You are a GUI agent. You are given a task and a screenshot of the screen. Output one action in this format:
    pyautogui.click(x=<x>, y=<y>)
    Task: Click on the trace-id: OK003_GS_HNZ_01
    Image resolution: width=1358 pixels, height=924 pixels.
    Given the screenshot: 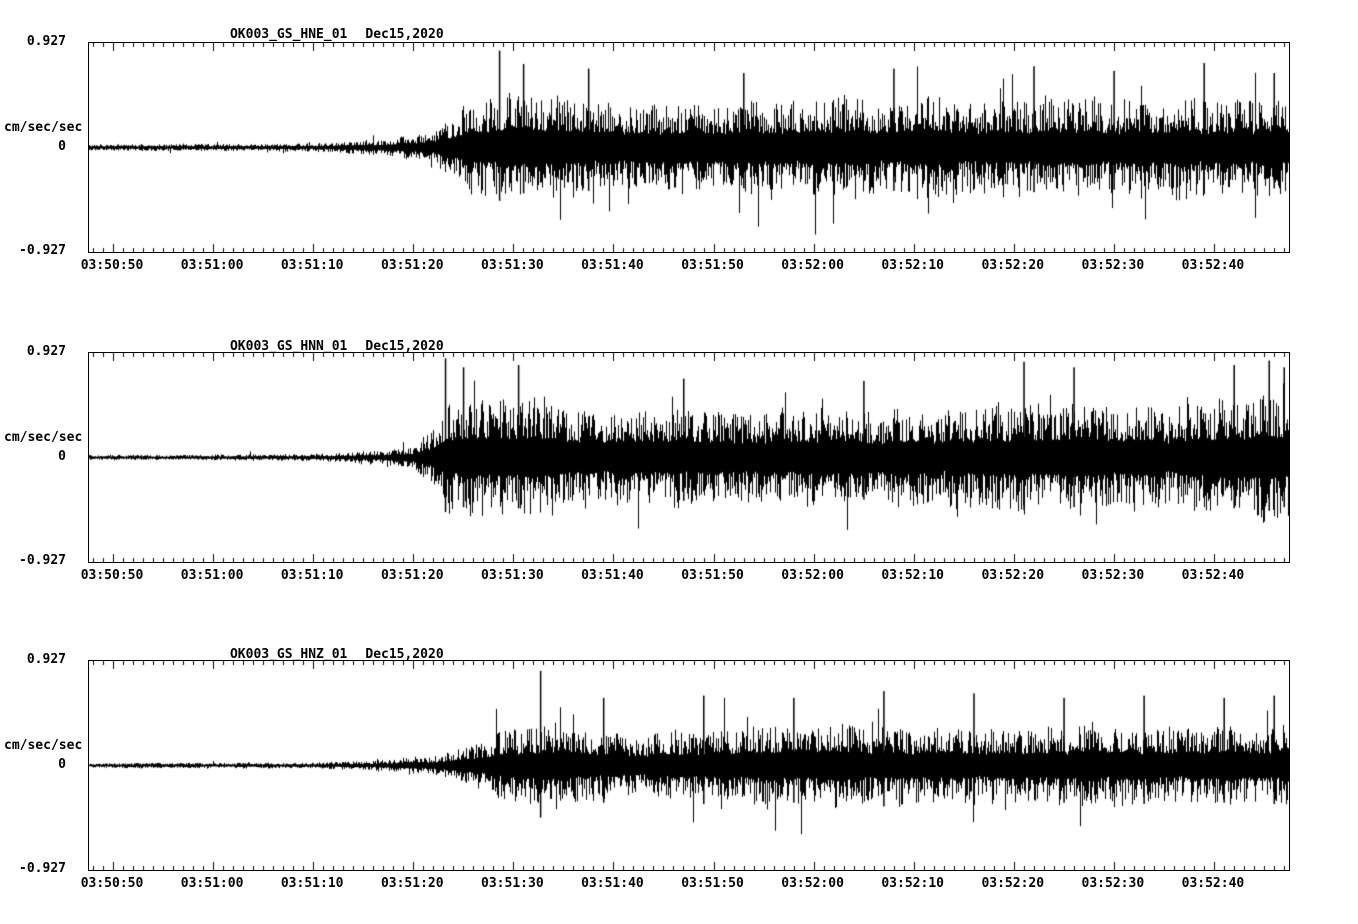 What is the action you would take?
    pyautogui.click(x=288, y=654)
    